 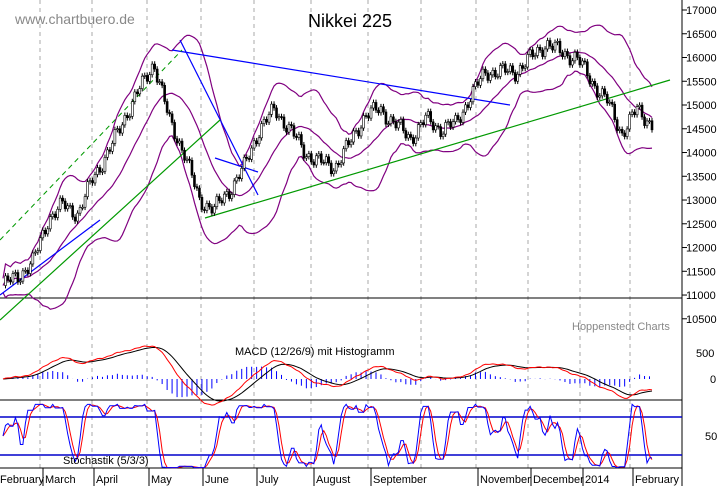 What do you see at coordinates (217, 480) in the screenshot?
I see `month-label: June` at bounding box center [217, 480].